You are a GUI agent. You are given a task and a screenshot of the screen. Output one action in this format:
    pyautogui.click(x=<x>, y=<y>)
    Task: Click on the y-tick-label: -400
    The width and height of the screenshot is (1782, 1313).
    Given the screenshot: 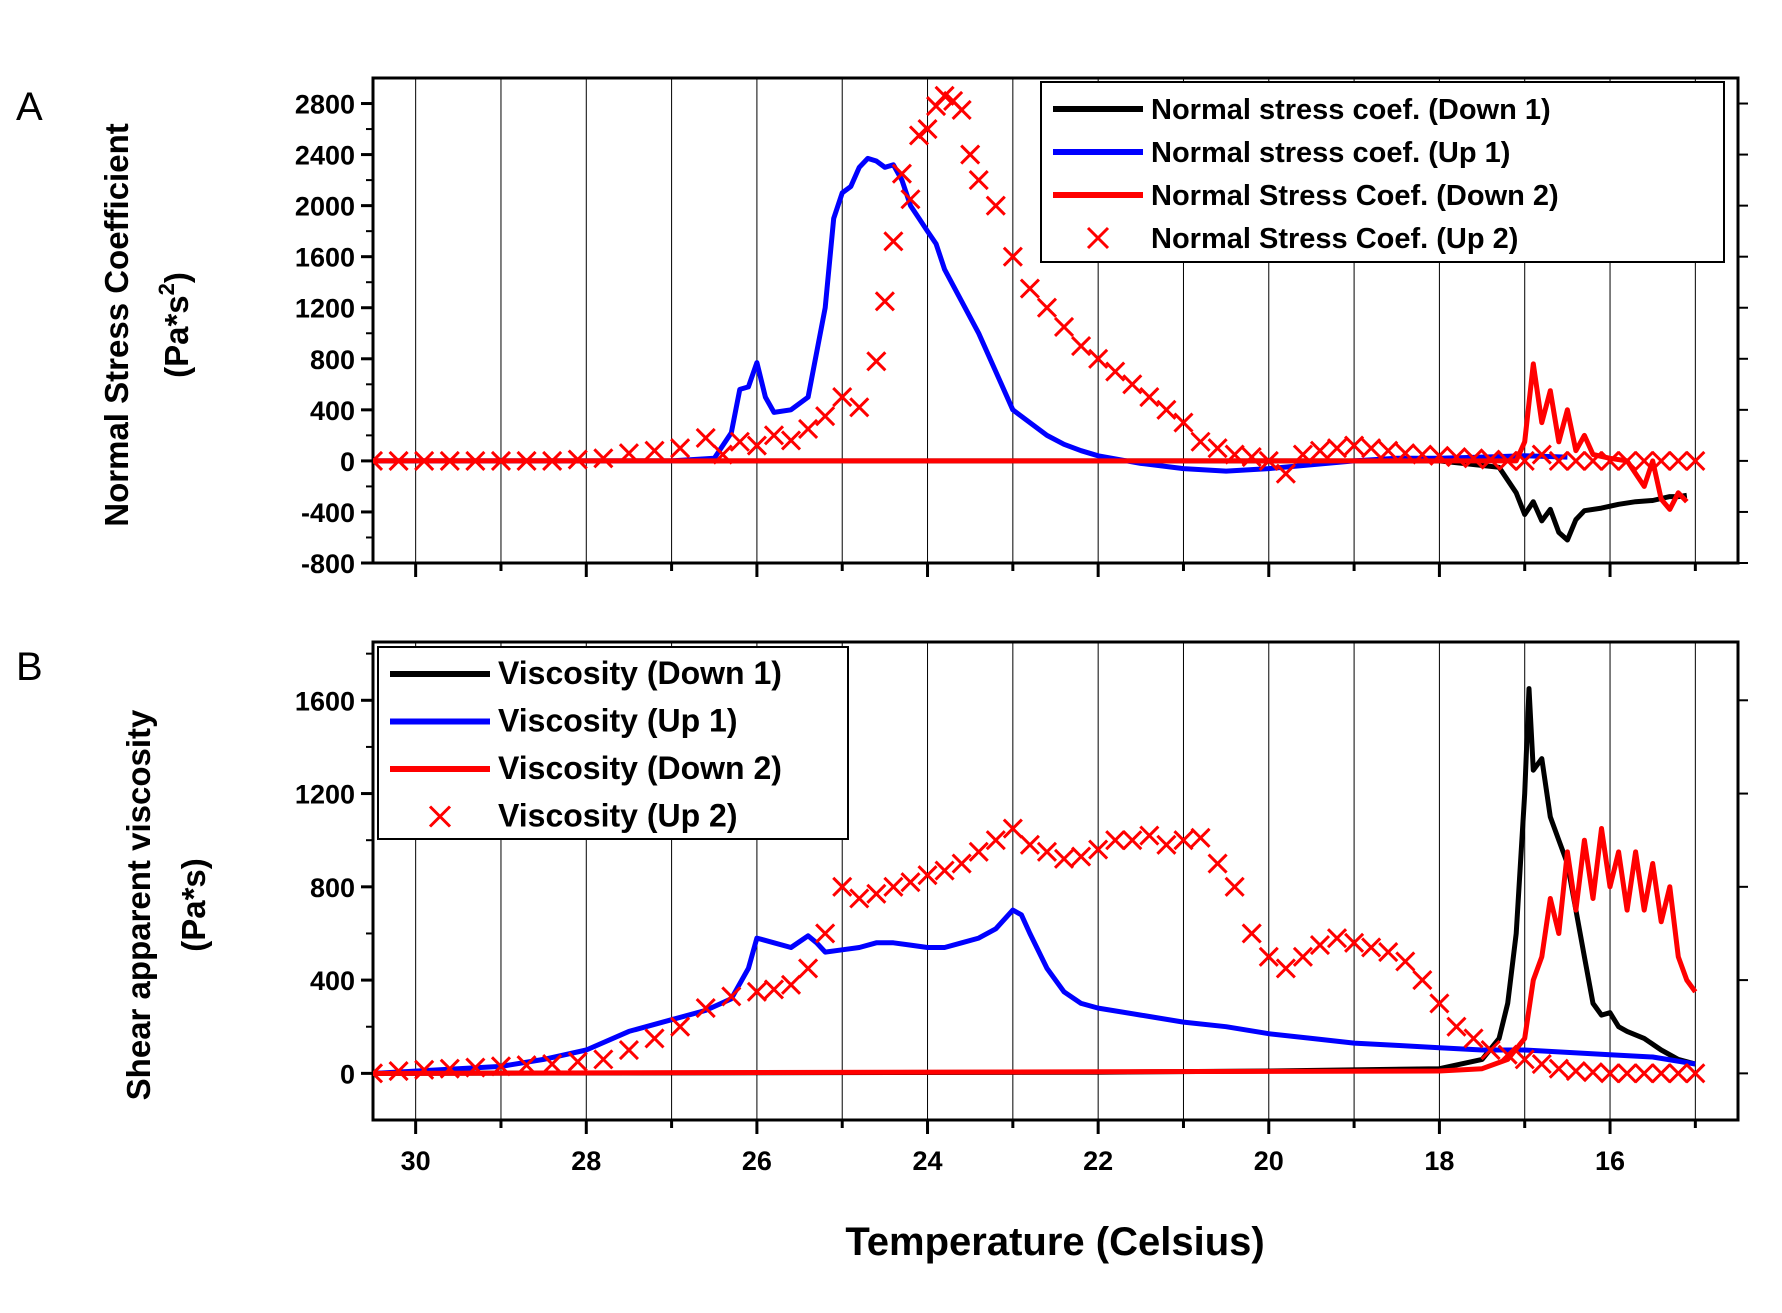 What is the action you would take?
    pyautogui.click(x=328, y=513)
    